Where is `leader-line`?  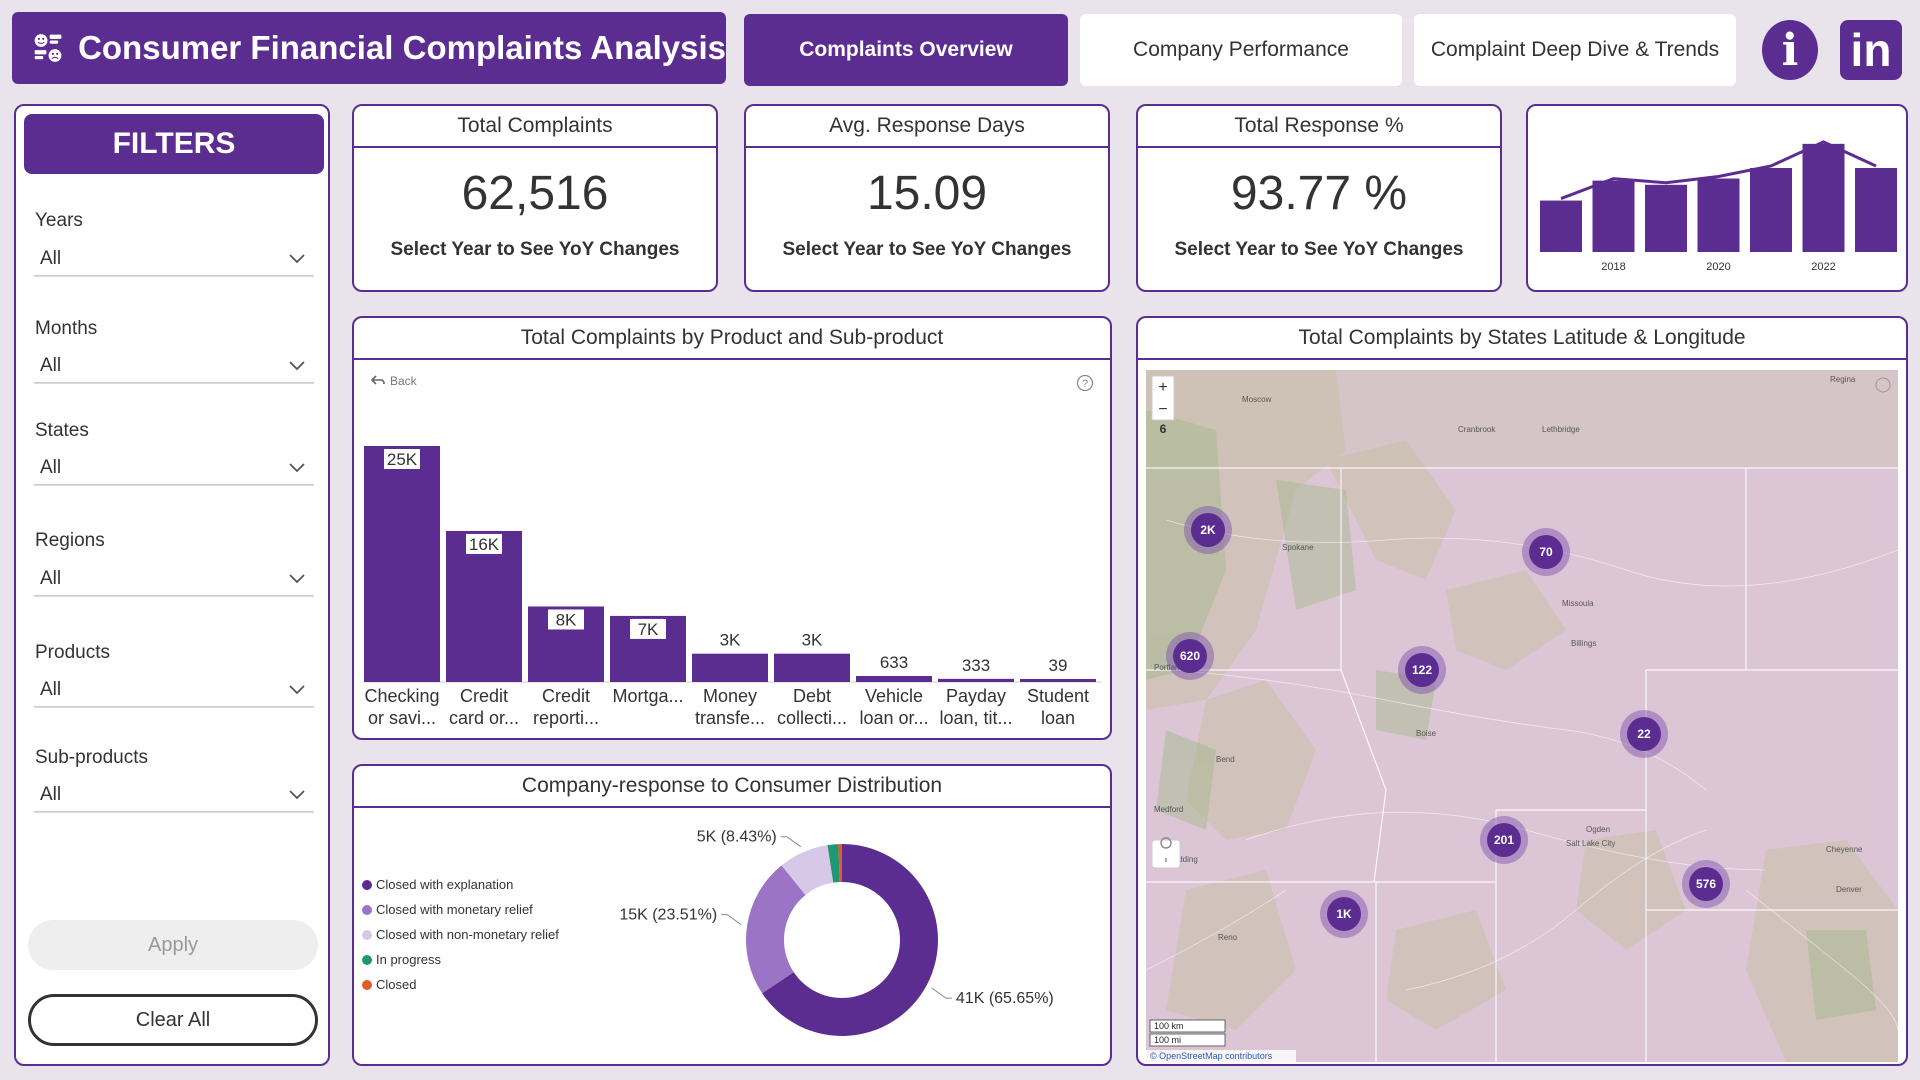 leader-line is located at coordinates (791, 842).